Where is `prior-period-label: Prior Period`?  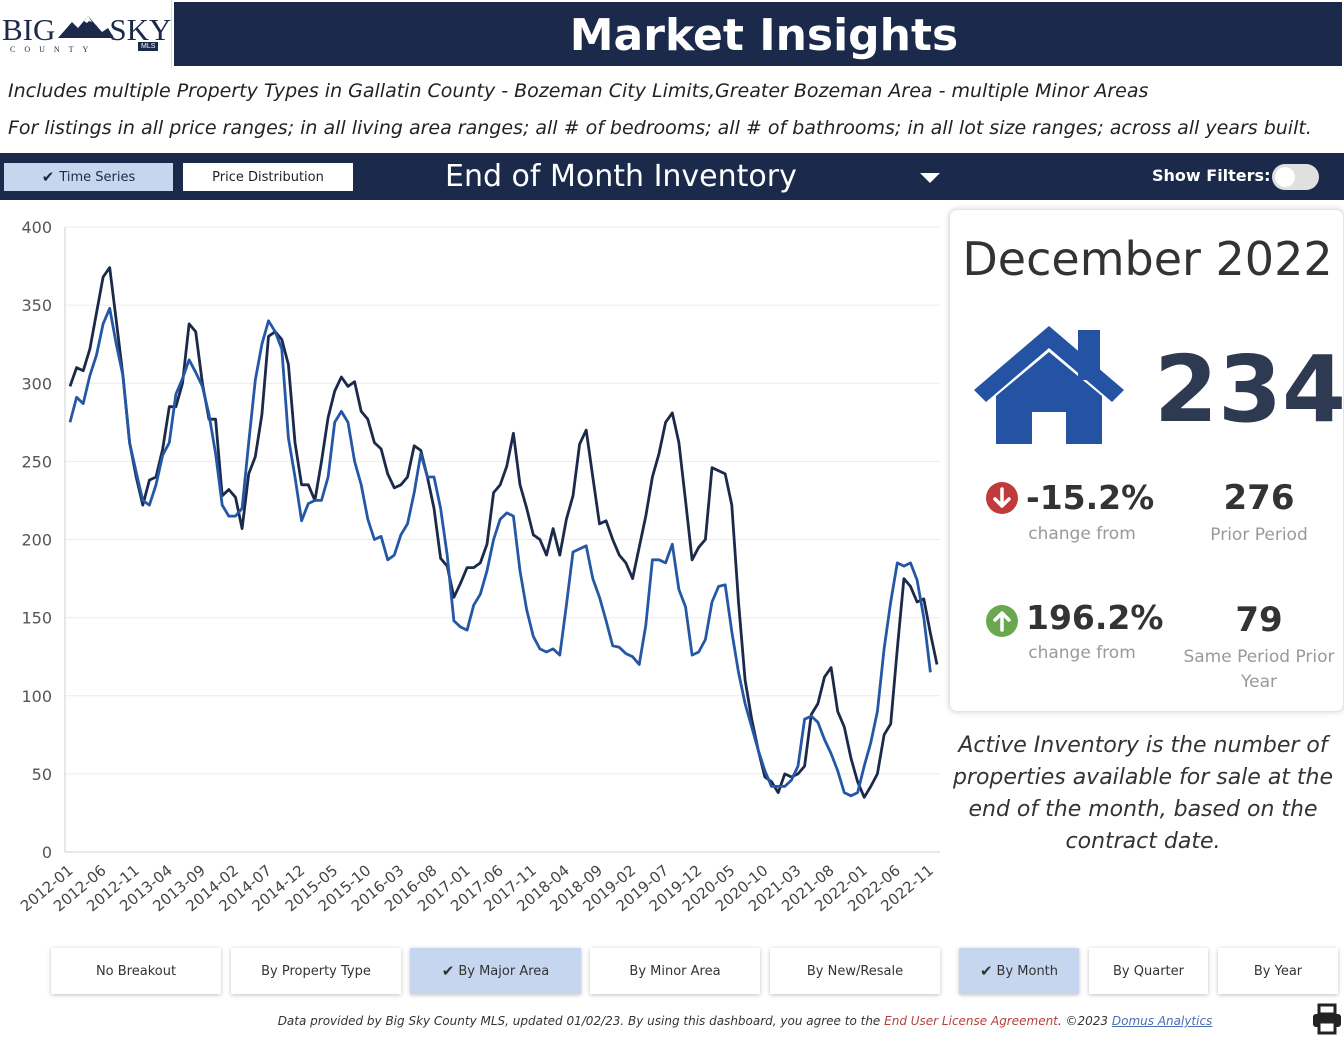
prior-period-label: Prior Period is located at coordinates (1259, 535).